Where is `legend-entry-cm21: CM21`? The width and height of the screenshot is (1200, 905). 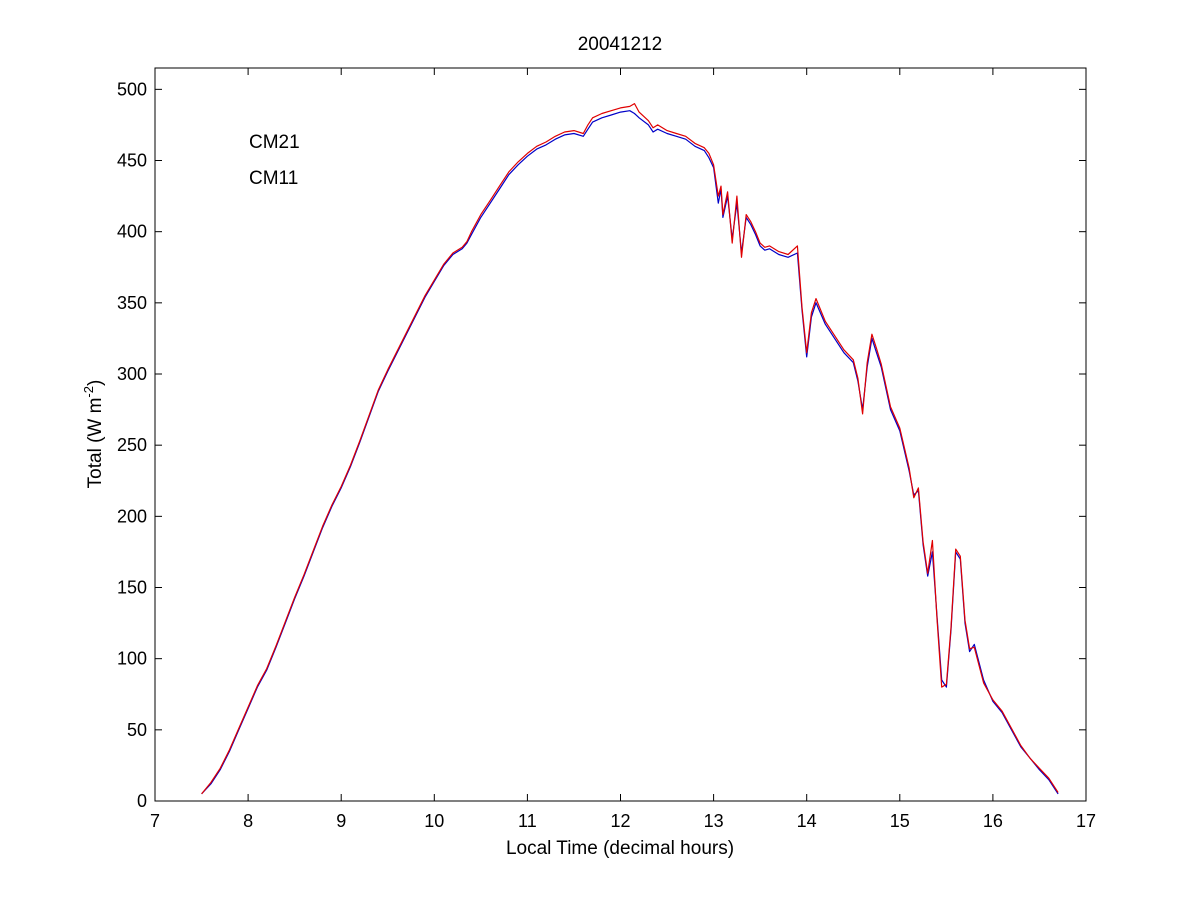
legend-entry-cm21: CM21 is located at coordinates (274, 142).